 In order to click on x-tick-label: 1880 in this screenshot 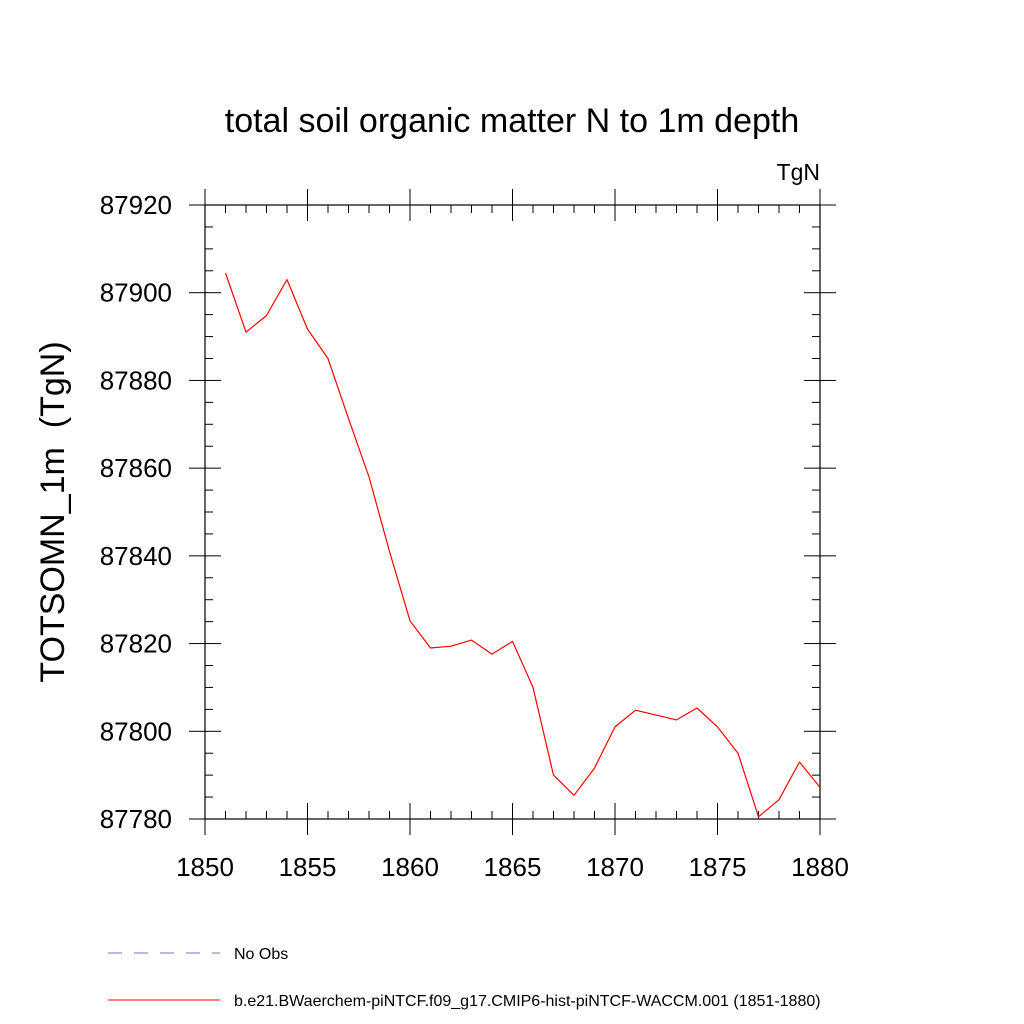, I will do `click(820, 867)`.